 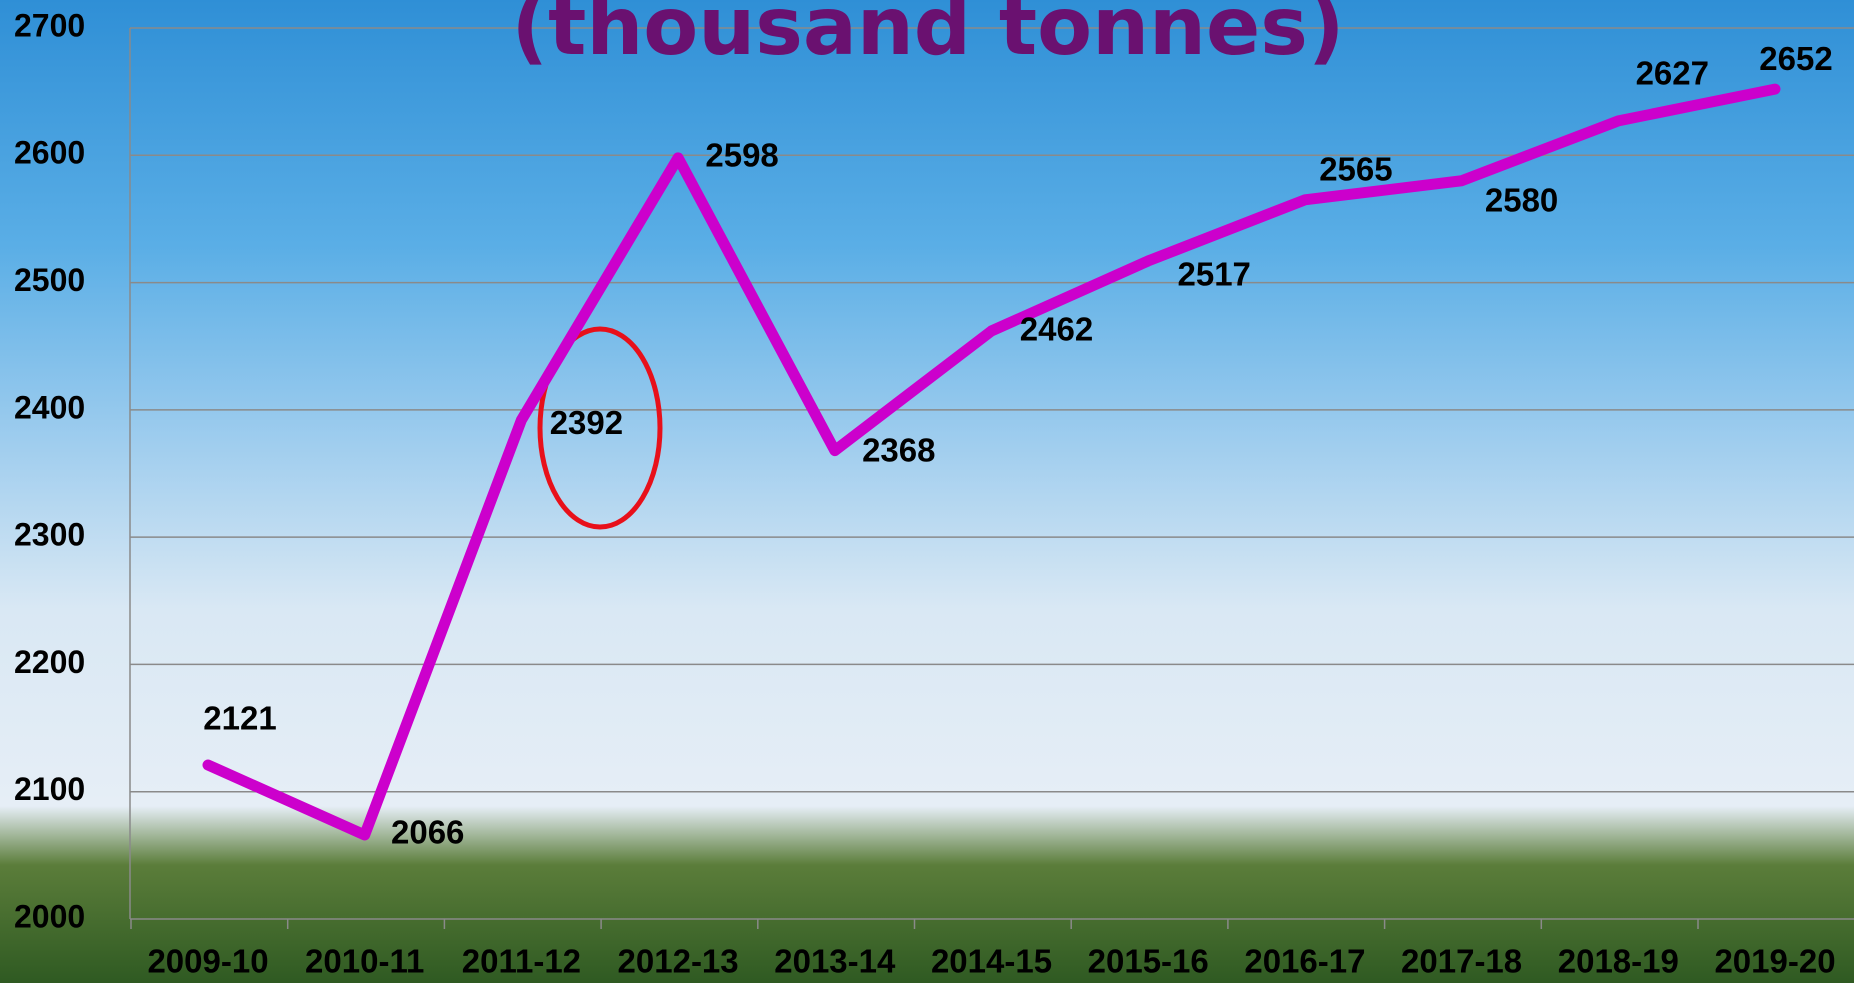 What do you see at coordinates (1355, 169) in the screenshot?
I see `data-label: 2565` at bounding box center [1355, 169].